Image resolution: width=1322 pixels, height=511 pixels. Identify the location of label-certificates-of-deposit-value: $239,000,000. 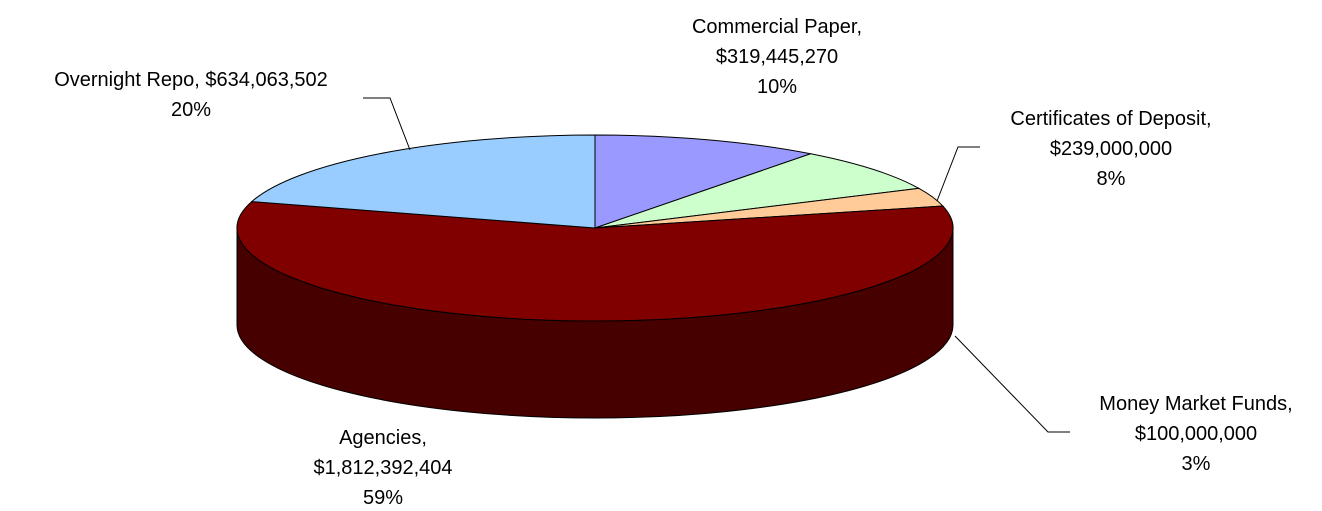
(1111, 149).